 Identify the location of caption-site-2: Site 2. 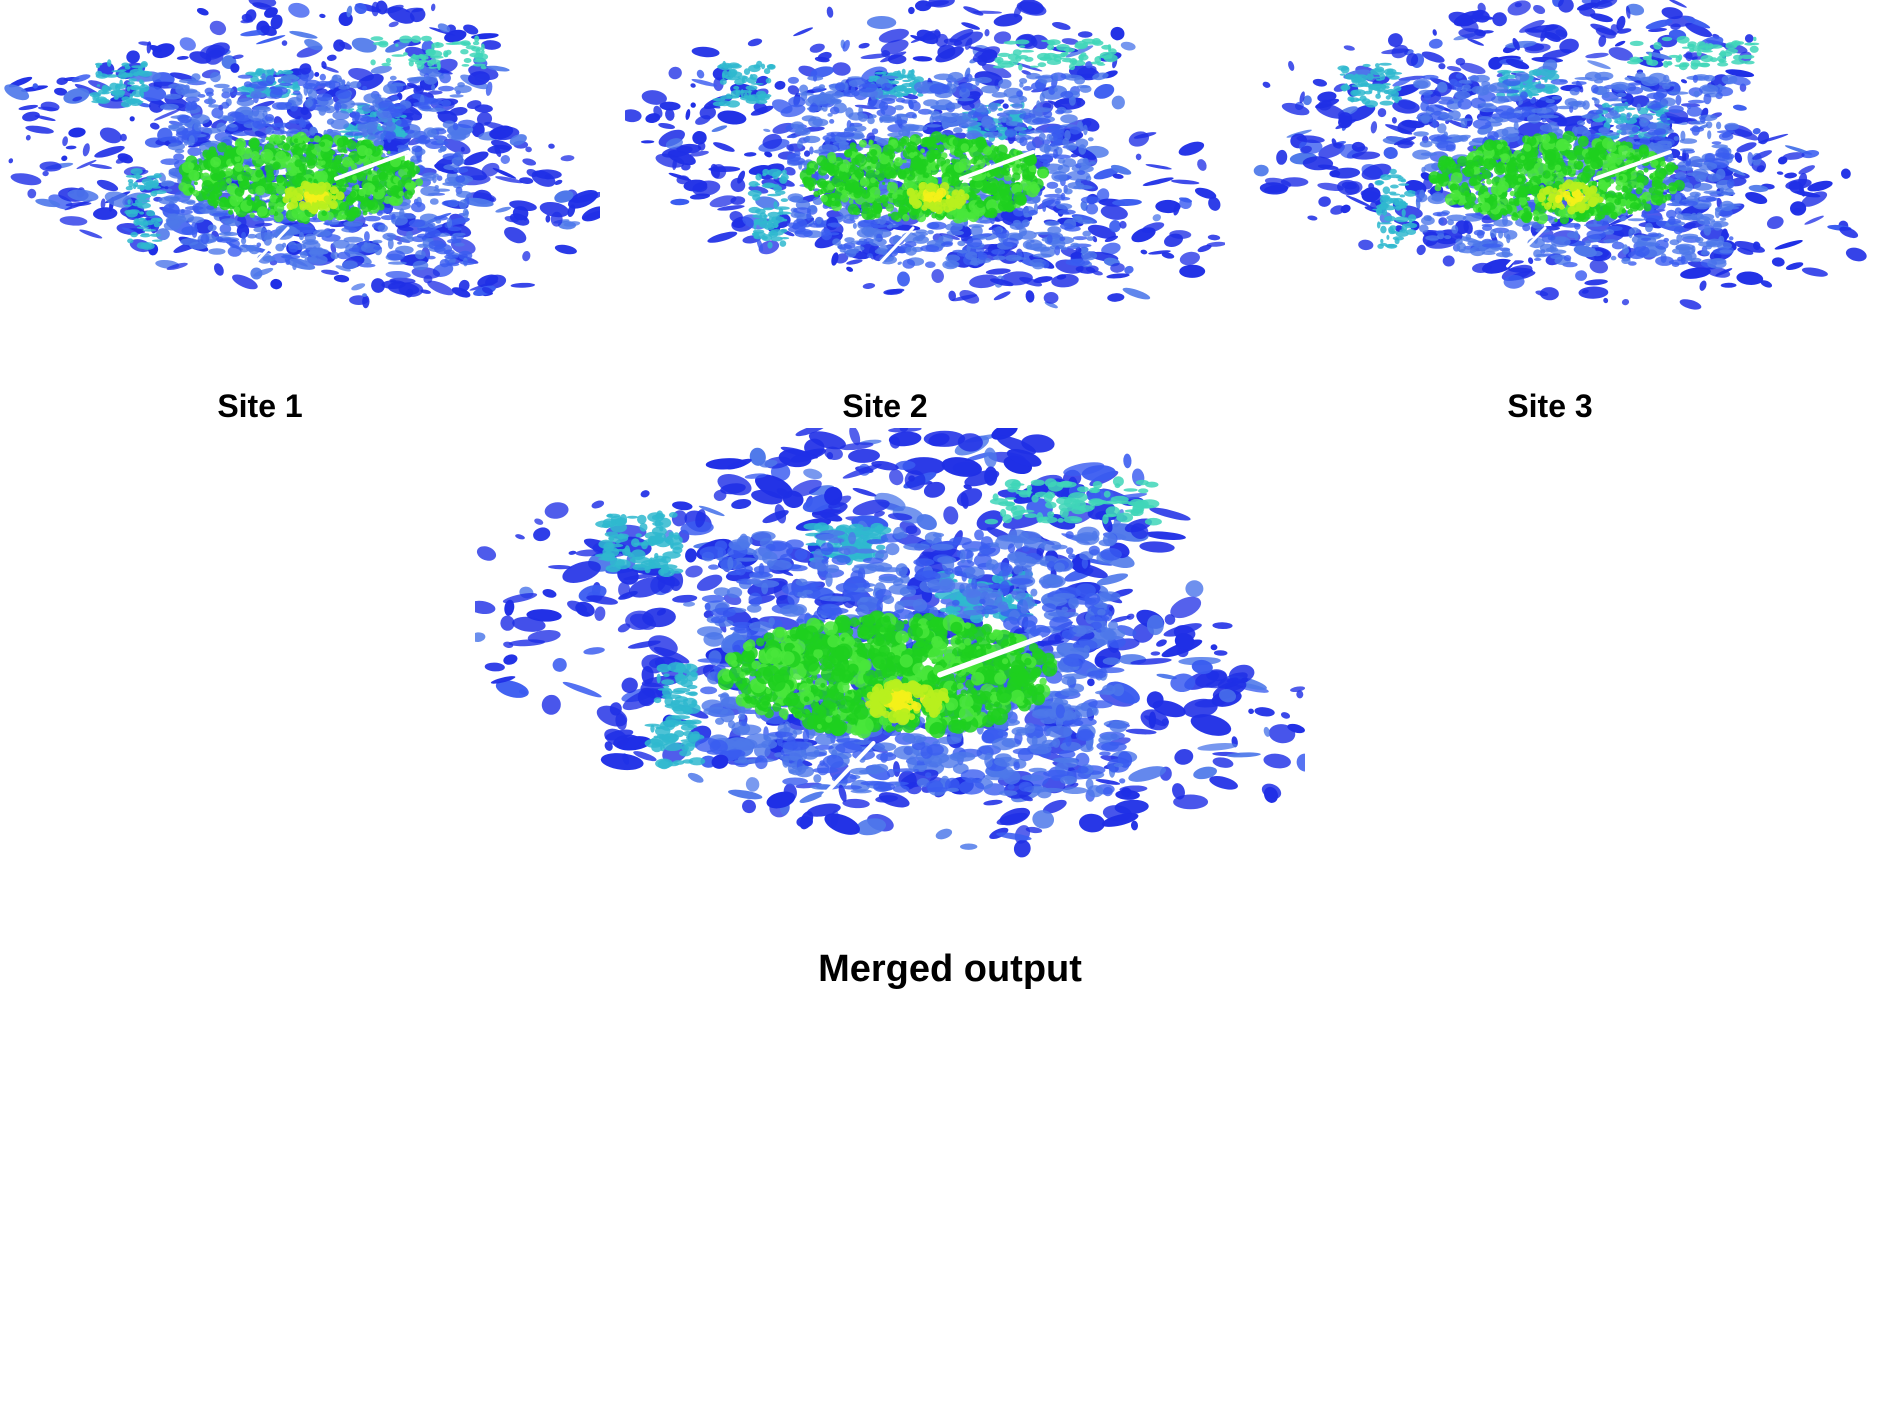
(885, 406).